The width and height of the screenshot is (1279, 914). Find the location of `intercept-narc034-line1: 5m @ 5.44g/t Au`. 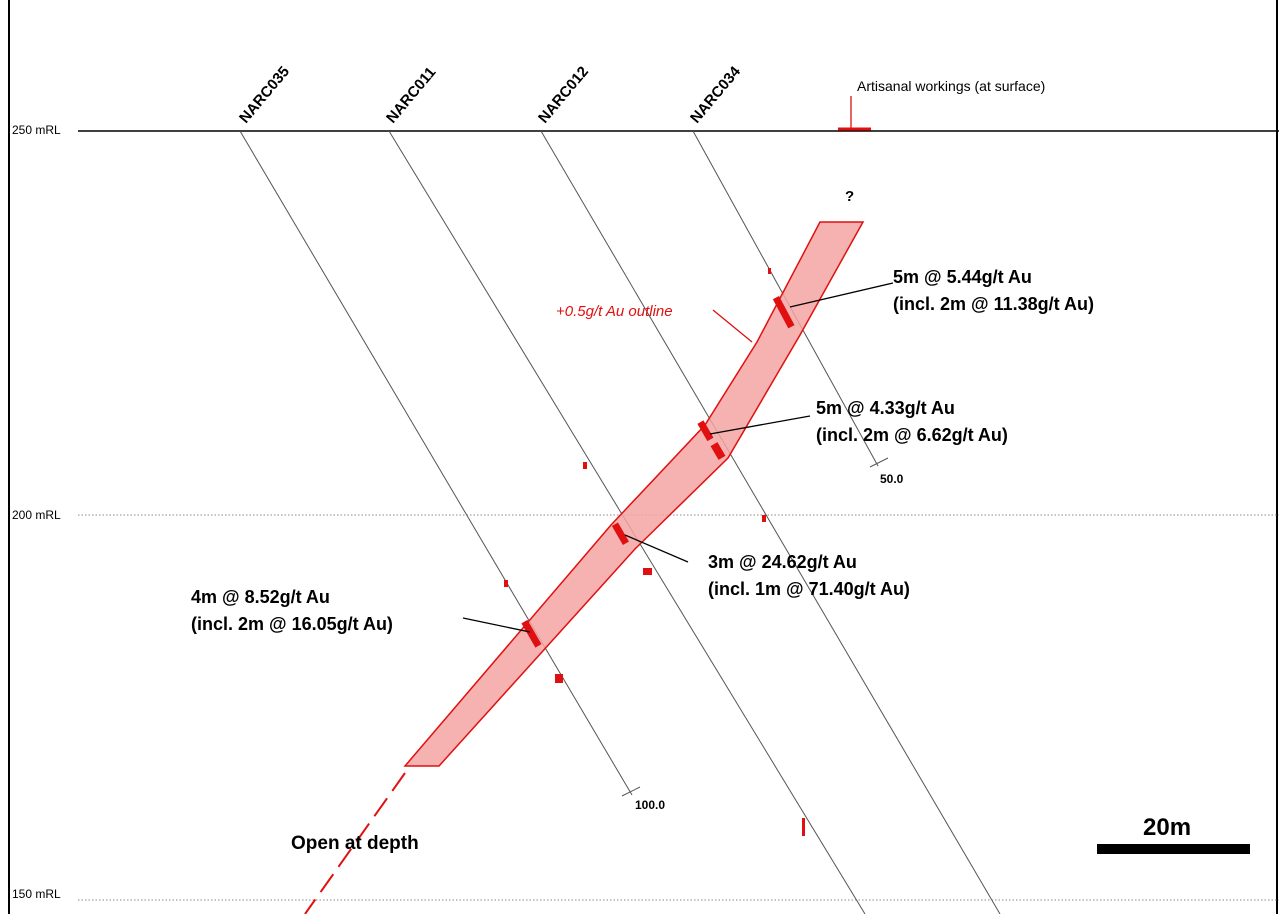

intercept-narc034-line1: 5m @ 5.44g/t Au is located at coordinates (962, 277).